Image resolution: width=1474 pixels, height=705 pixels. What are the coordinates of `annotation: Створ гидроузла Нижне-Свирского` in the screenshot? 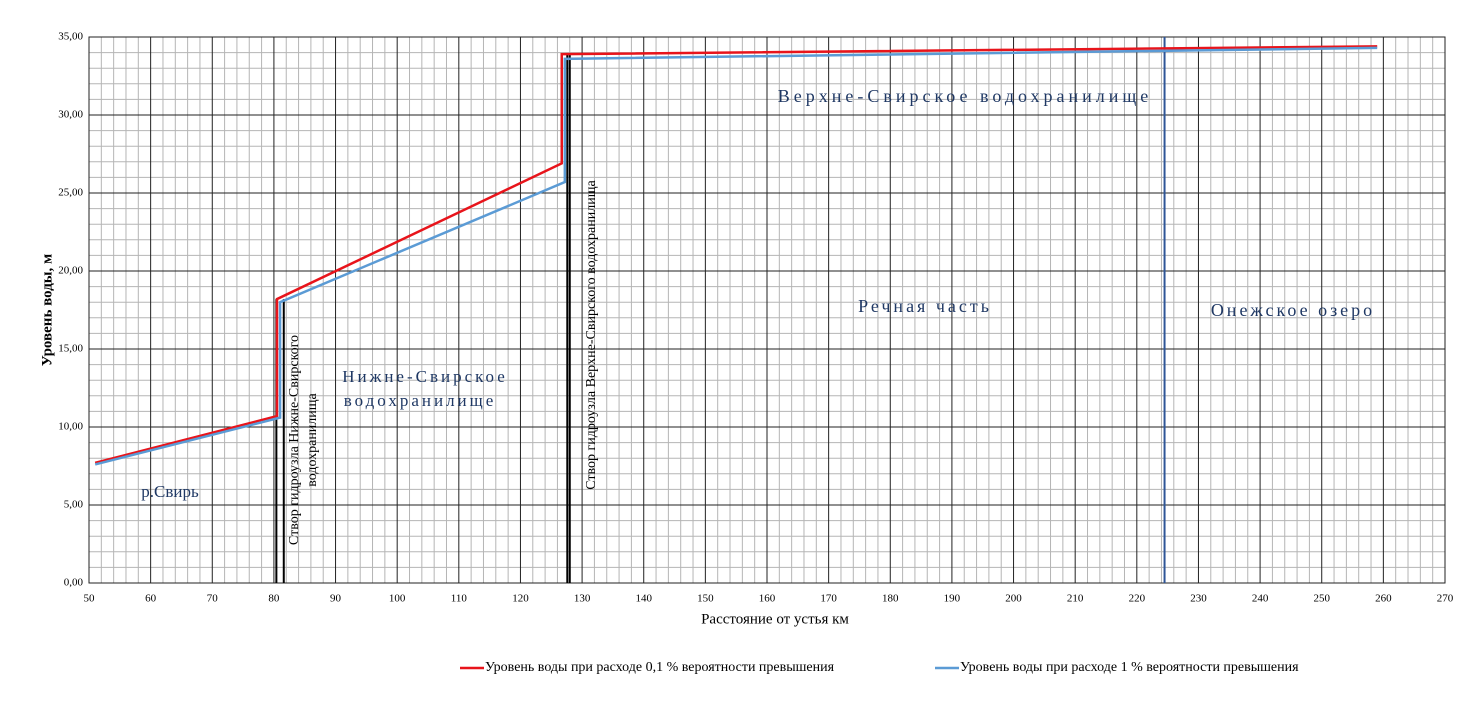 It's located at (294, 440).